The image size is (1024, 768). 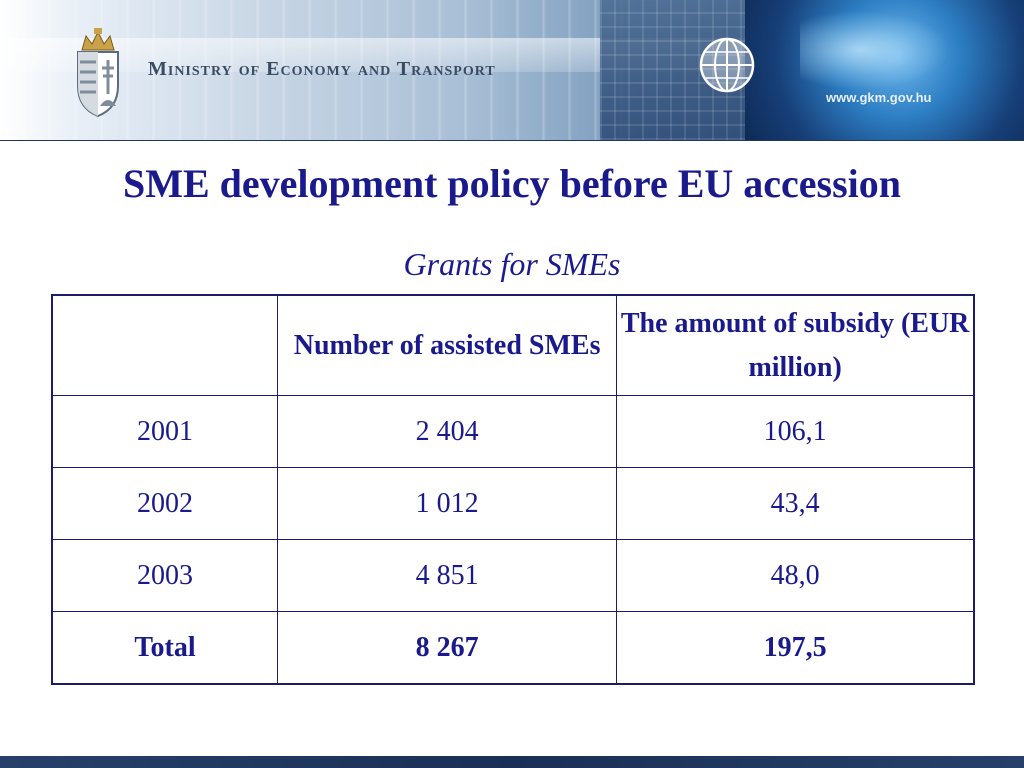 I want to click on header-cell-subsidy-amount: The amount of subsidy (EUR million), so click(x=795, y=345).